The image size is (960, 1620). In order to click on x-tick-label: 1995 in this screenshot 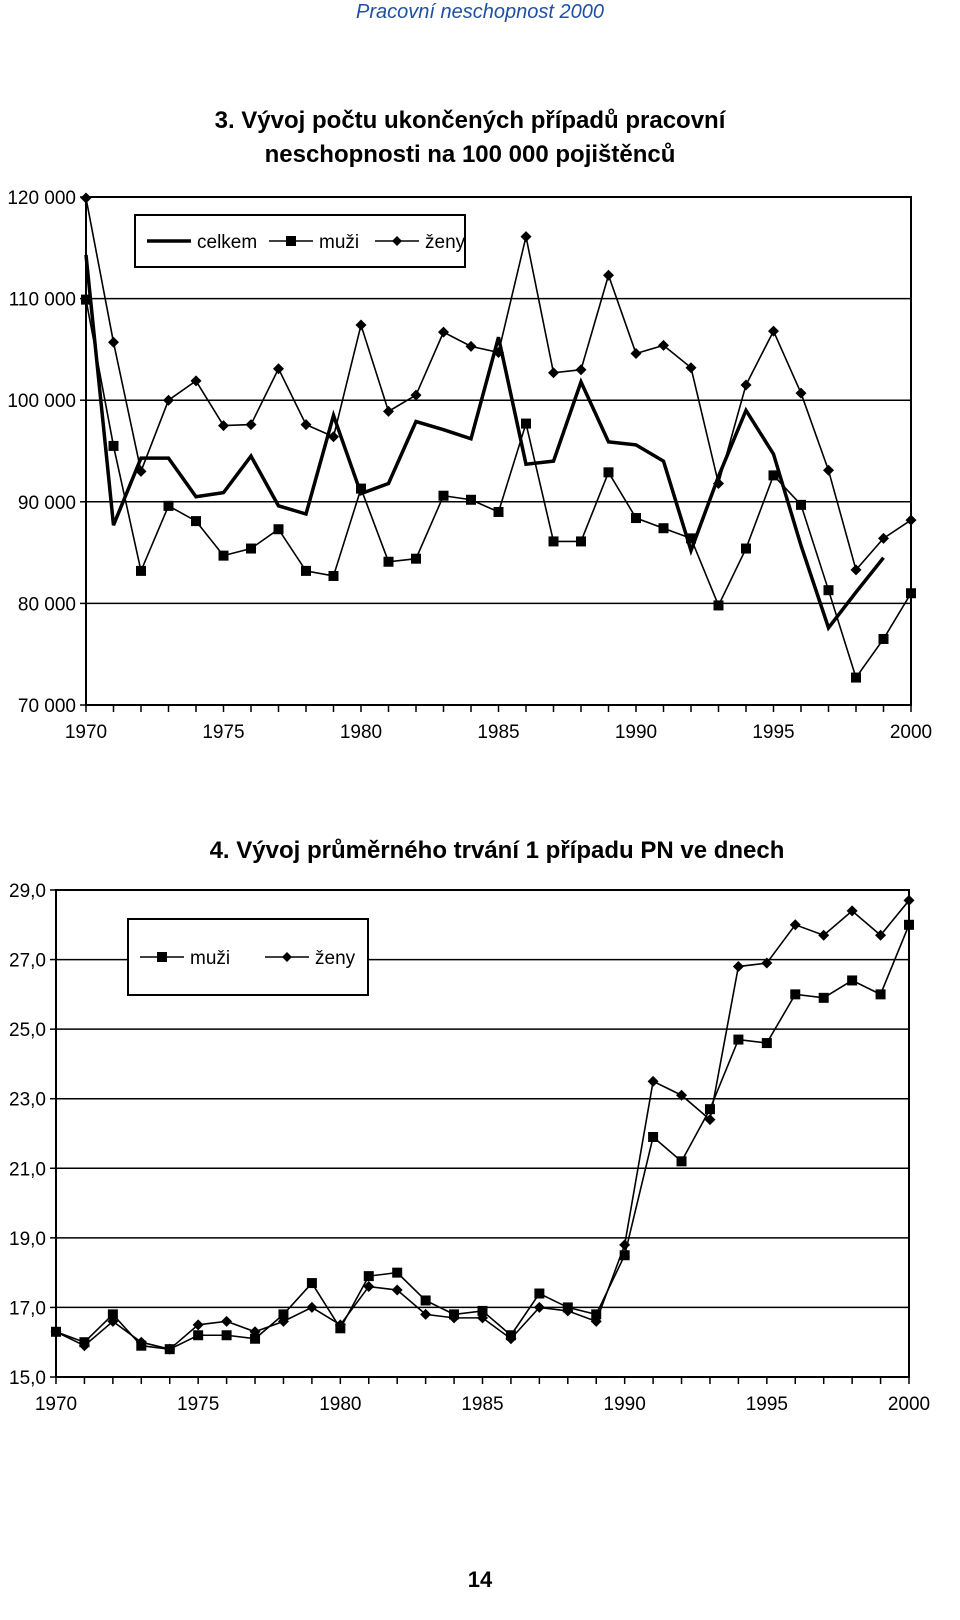, I will do `click(773, 732)`.